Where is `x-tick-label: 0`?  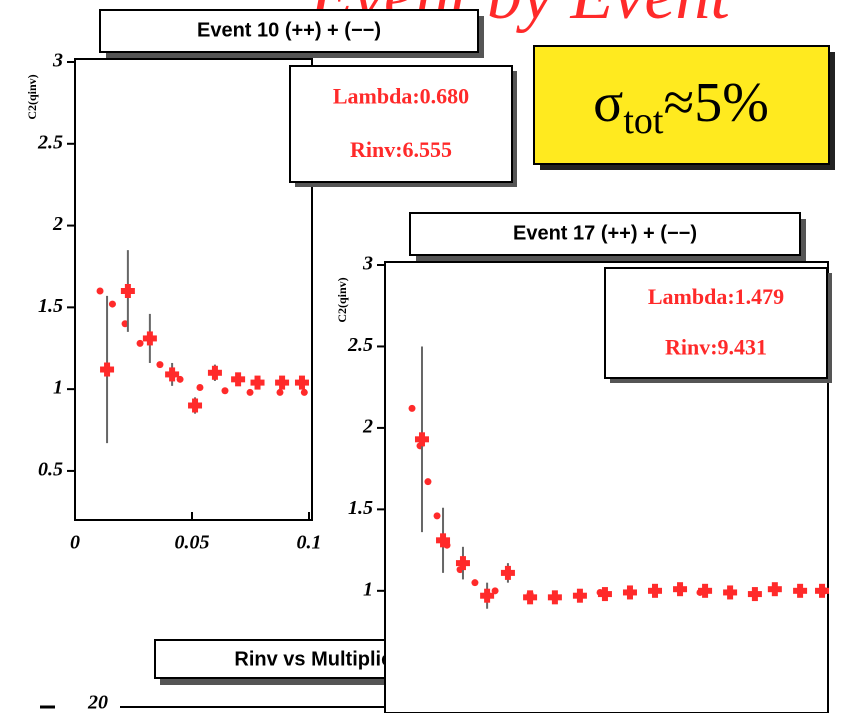 x-tick-label: 0 is located at coordinates (75, 543).